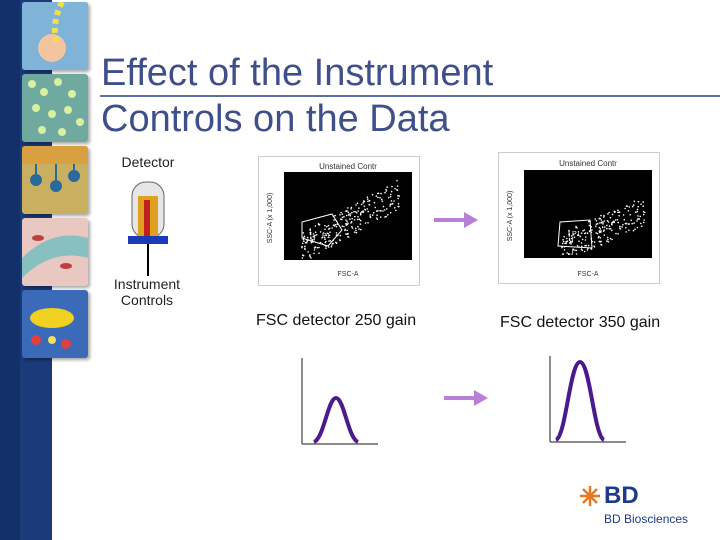 The width and height of the screenshot is (720, 540). What do you see at coordinates (510, 216) in the screenshot?
I see `plot-right-ylabel: SSC-A (x 1,000)` at bounding box center [510, 216].